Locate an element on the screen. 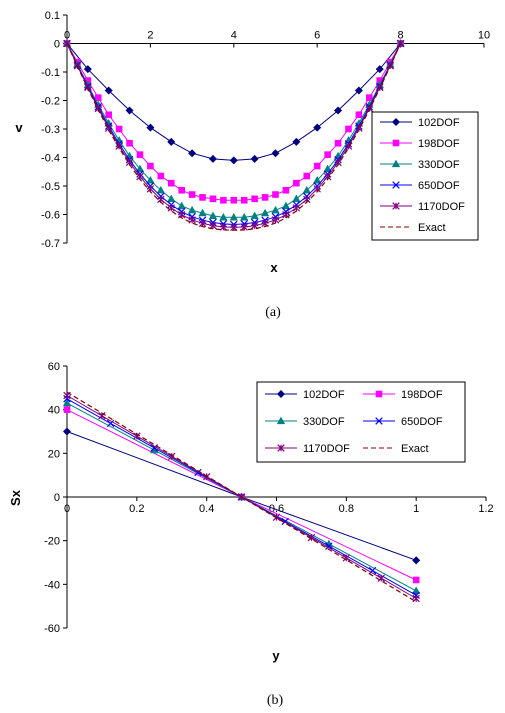 The width and height of the screenshot is (505, 713). x-tick-label: 1 is located at coordinates (416, 509).